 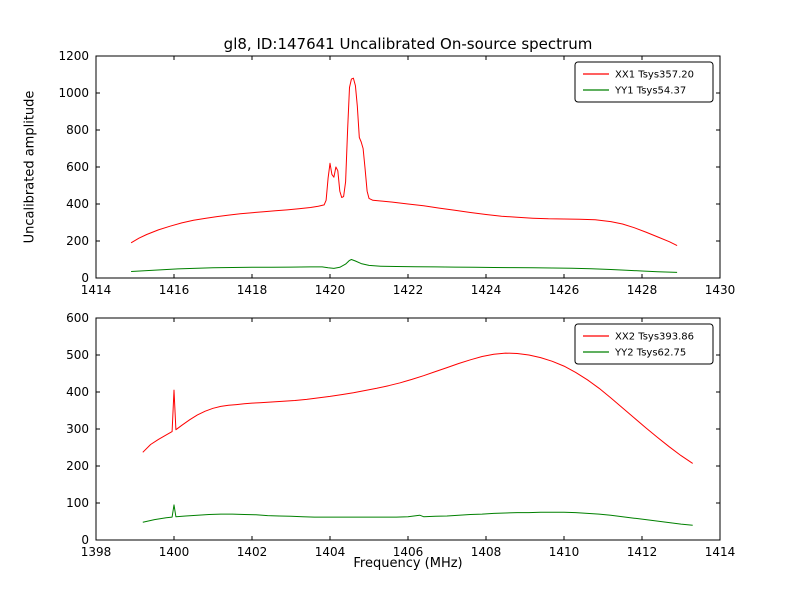 I want to click on x-tick-label: 1416, so click(x=174, y=290).